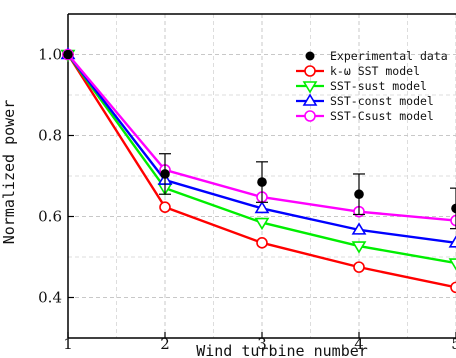 The height and width of the screenshot is (358, 456). What do you see at coordinates (453, 344) in the screenshot?
I see `x-tick-label: 5` at bounding box center [453, 344].